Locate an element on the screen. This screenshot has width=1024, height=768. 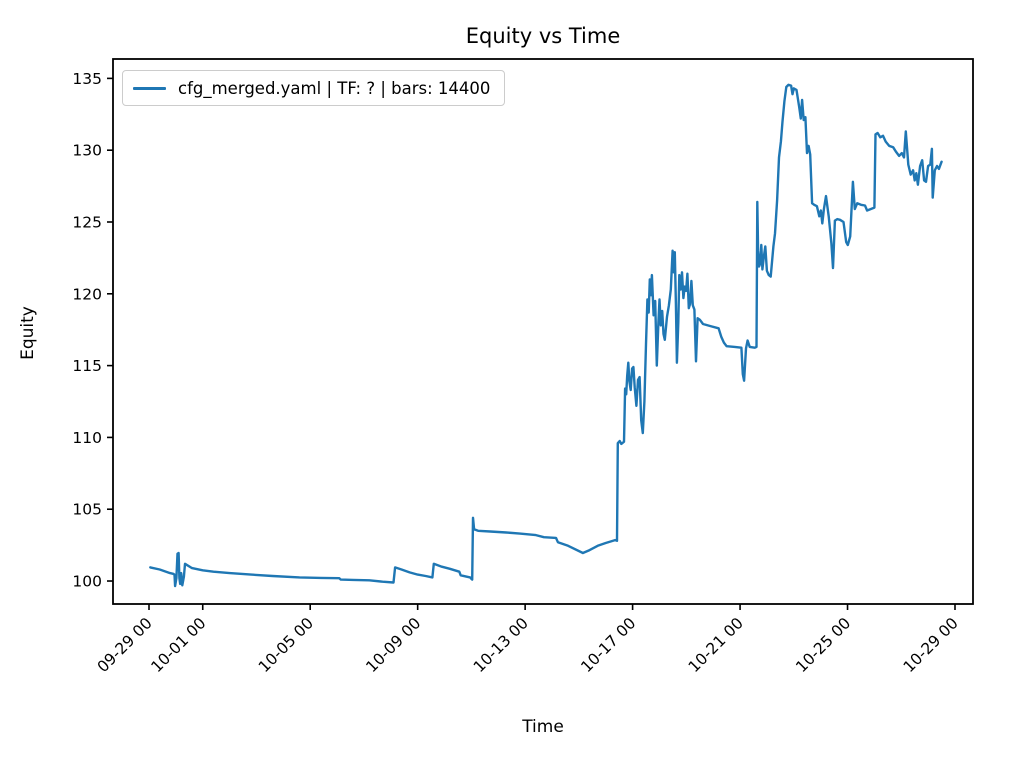
x-tick-label: 10-09 00 is located at coordinates (393, 645).